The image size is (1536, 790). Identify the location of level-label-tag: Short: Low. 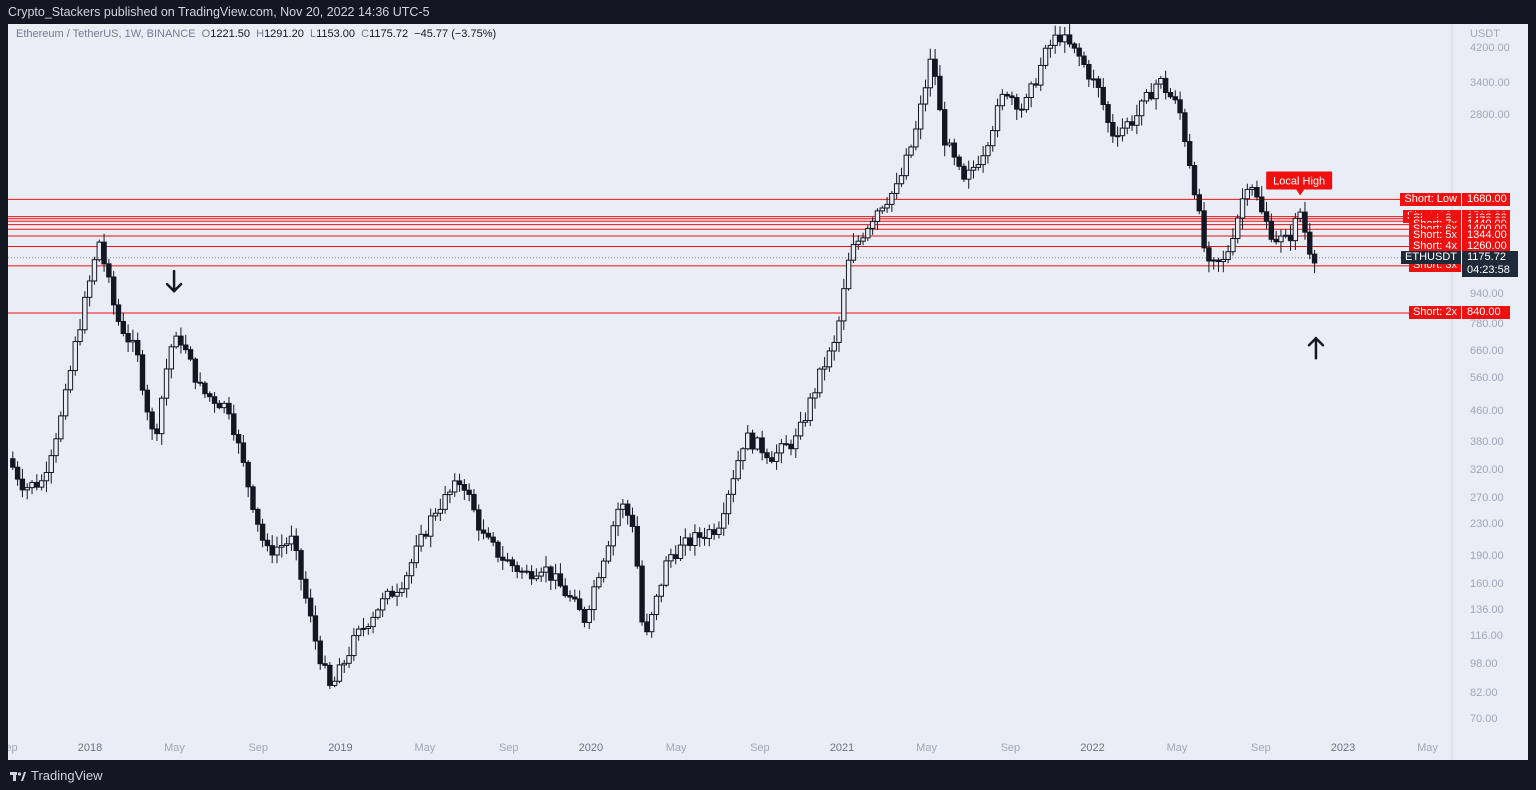
(1430, 199).